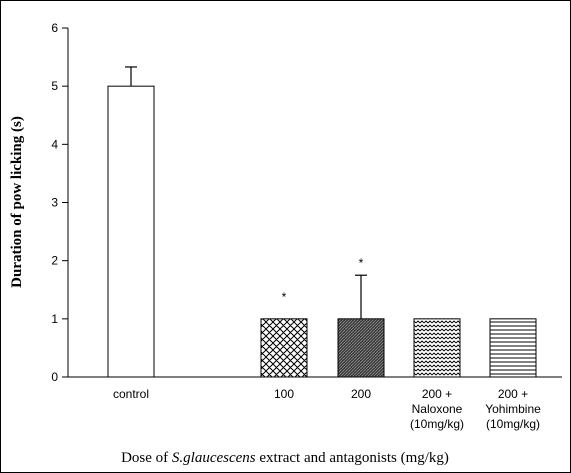 This screenshot has height=473, width=571. I want to click on category-label: control, so click(131, 394).